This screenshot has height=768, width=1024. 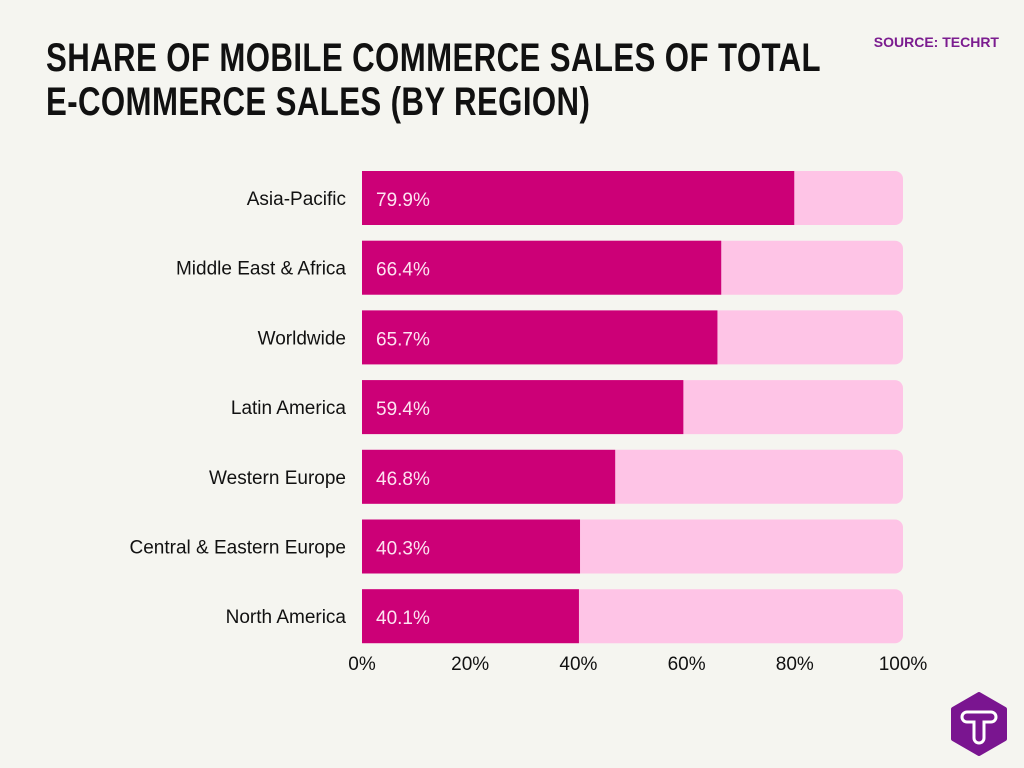 I want to click on category-label: Western Europe, so click(x=277, y=478).